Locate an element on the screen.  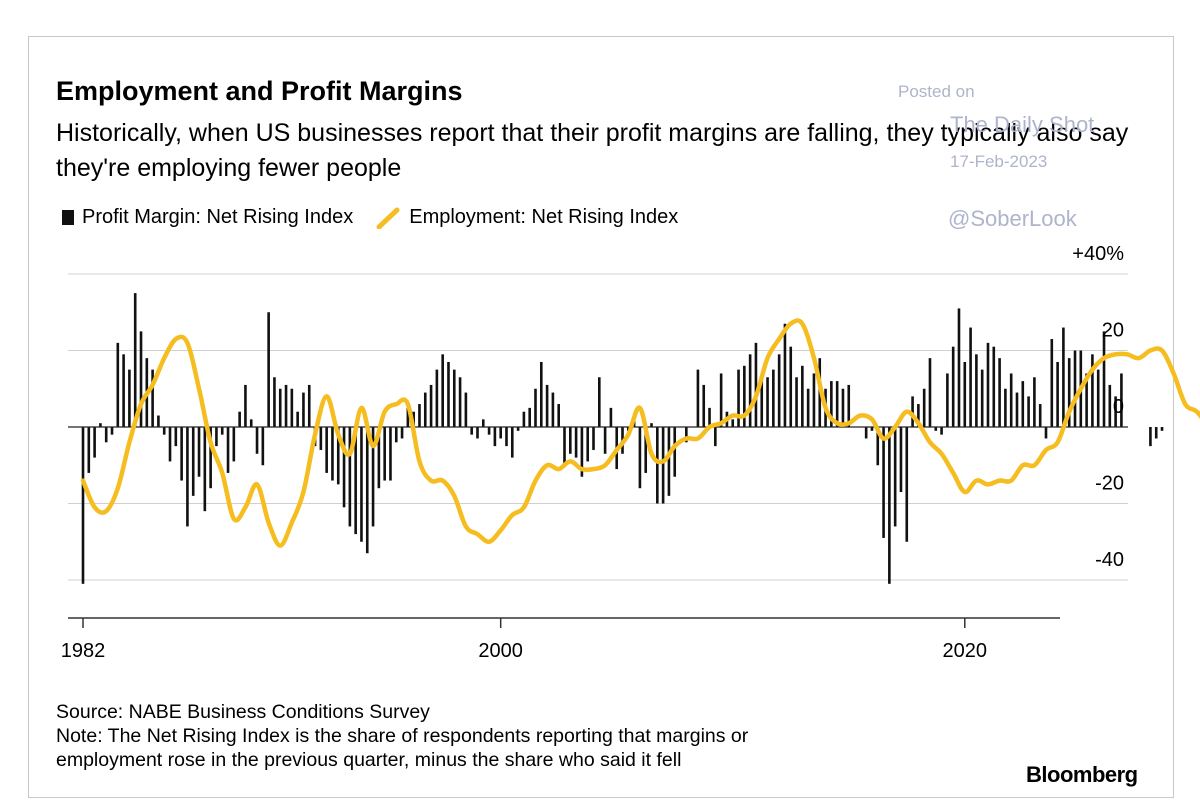
legend-line-label: Employment: Net Rising Index is located at coordinates (544, 217).